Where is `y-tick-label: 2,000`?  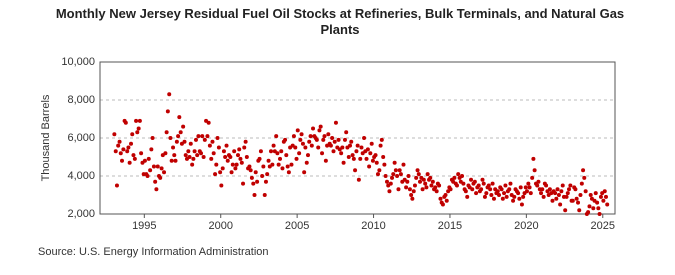
y-tick-label: 2,000 is located at coordinates (81, 214).